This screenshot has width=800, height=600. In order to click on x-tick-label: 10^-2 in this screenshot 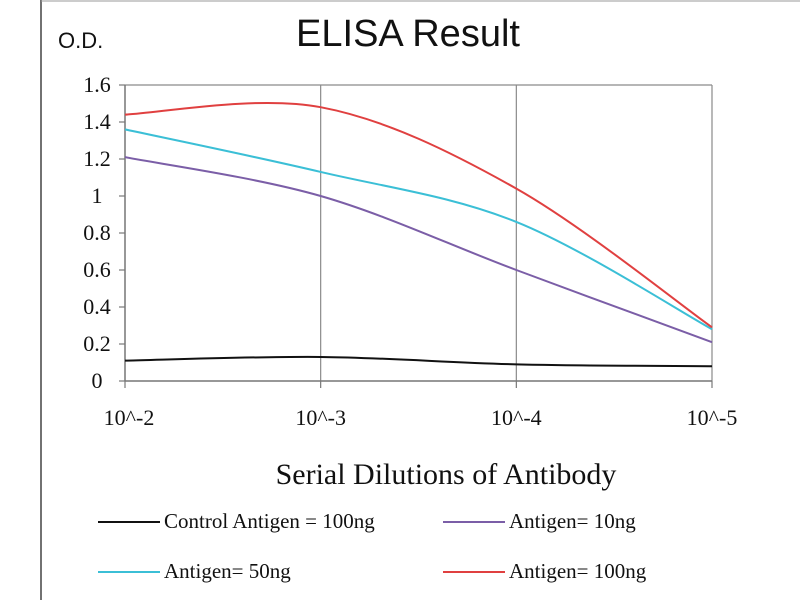, I will do `click(129, 417)`.